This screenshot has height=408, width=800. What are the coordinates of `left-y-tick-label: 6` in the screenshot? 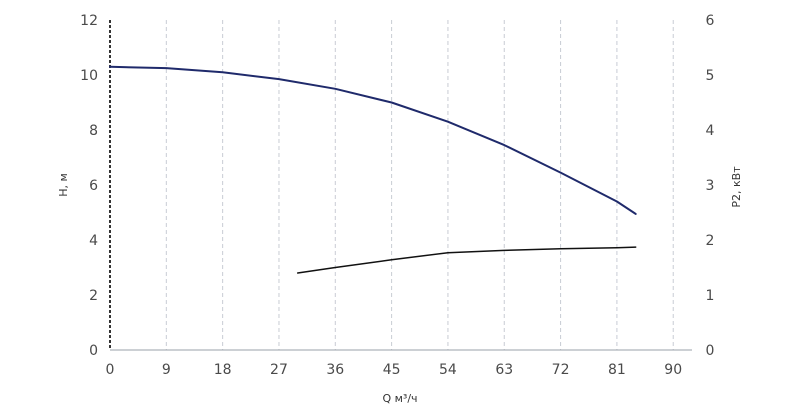 It's located at (93, 186).